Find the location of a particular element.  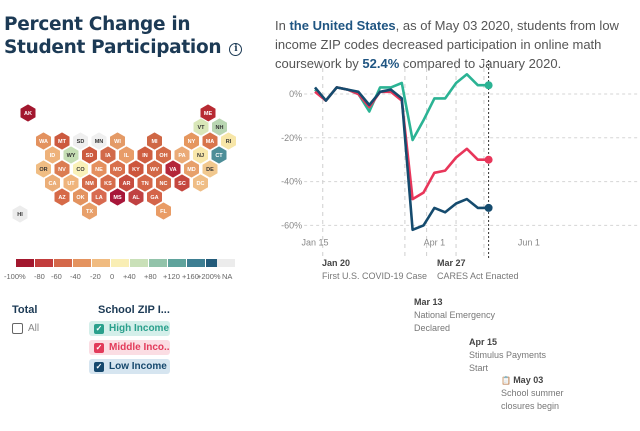

state-hex-ak: AK is located at coordinates (28, 113).